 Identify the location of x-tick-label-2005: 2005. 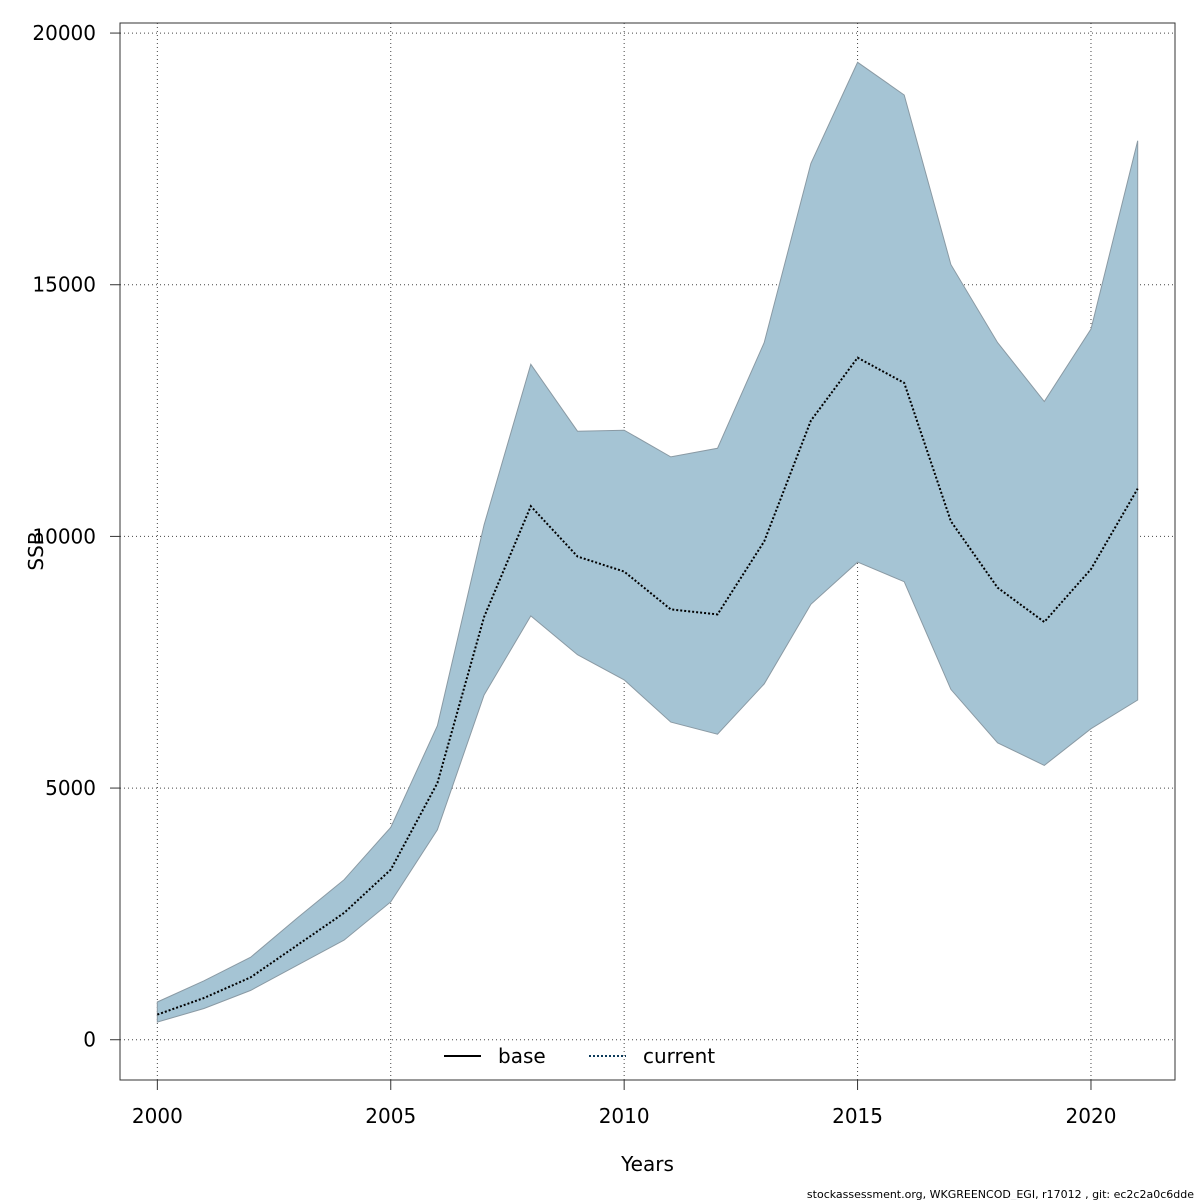
(390, 1116).